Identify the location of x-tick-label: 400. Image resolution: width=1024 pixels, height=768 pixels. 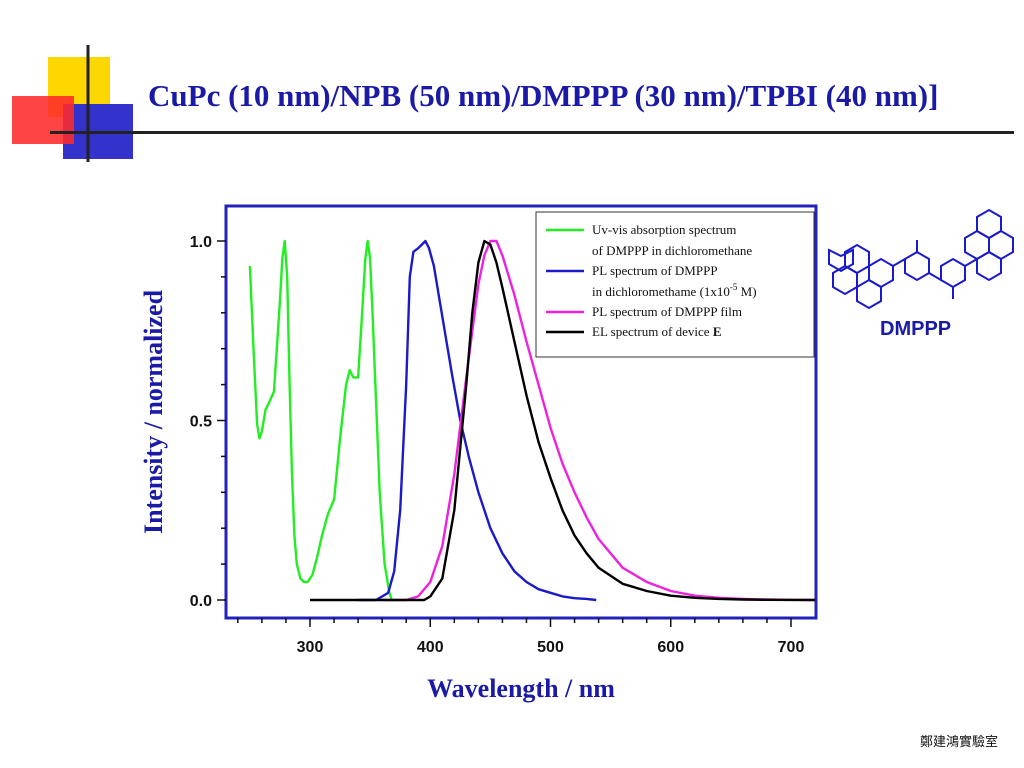
(430, 647).